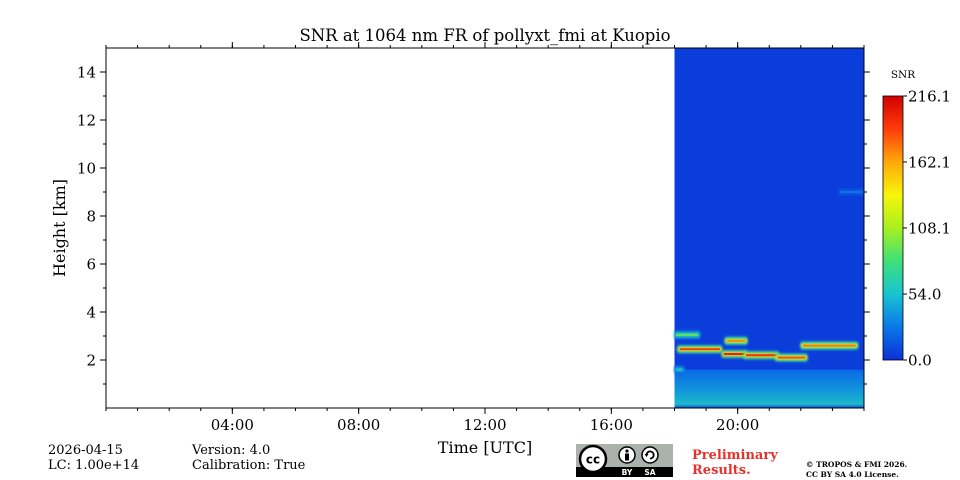  I want to click on cc-logo-text: cc, so click(593, 460).